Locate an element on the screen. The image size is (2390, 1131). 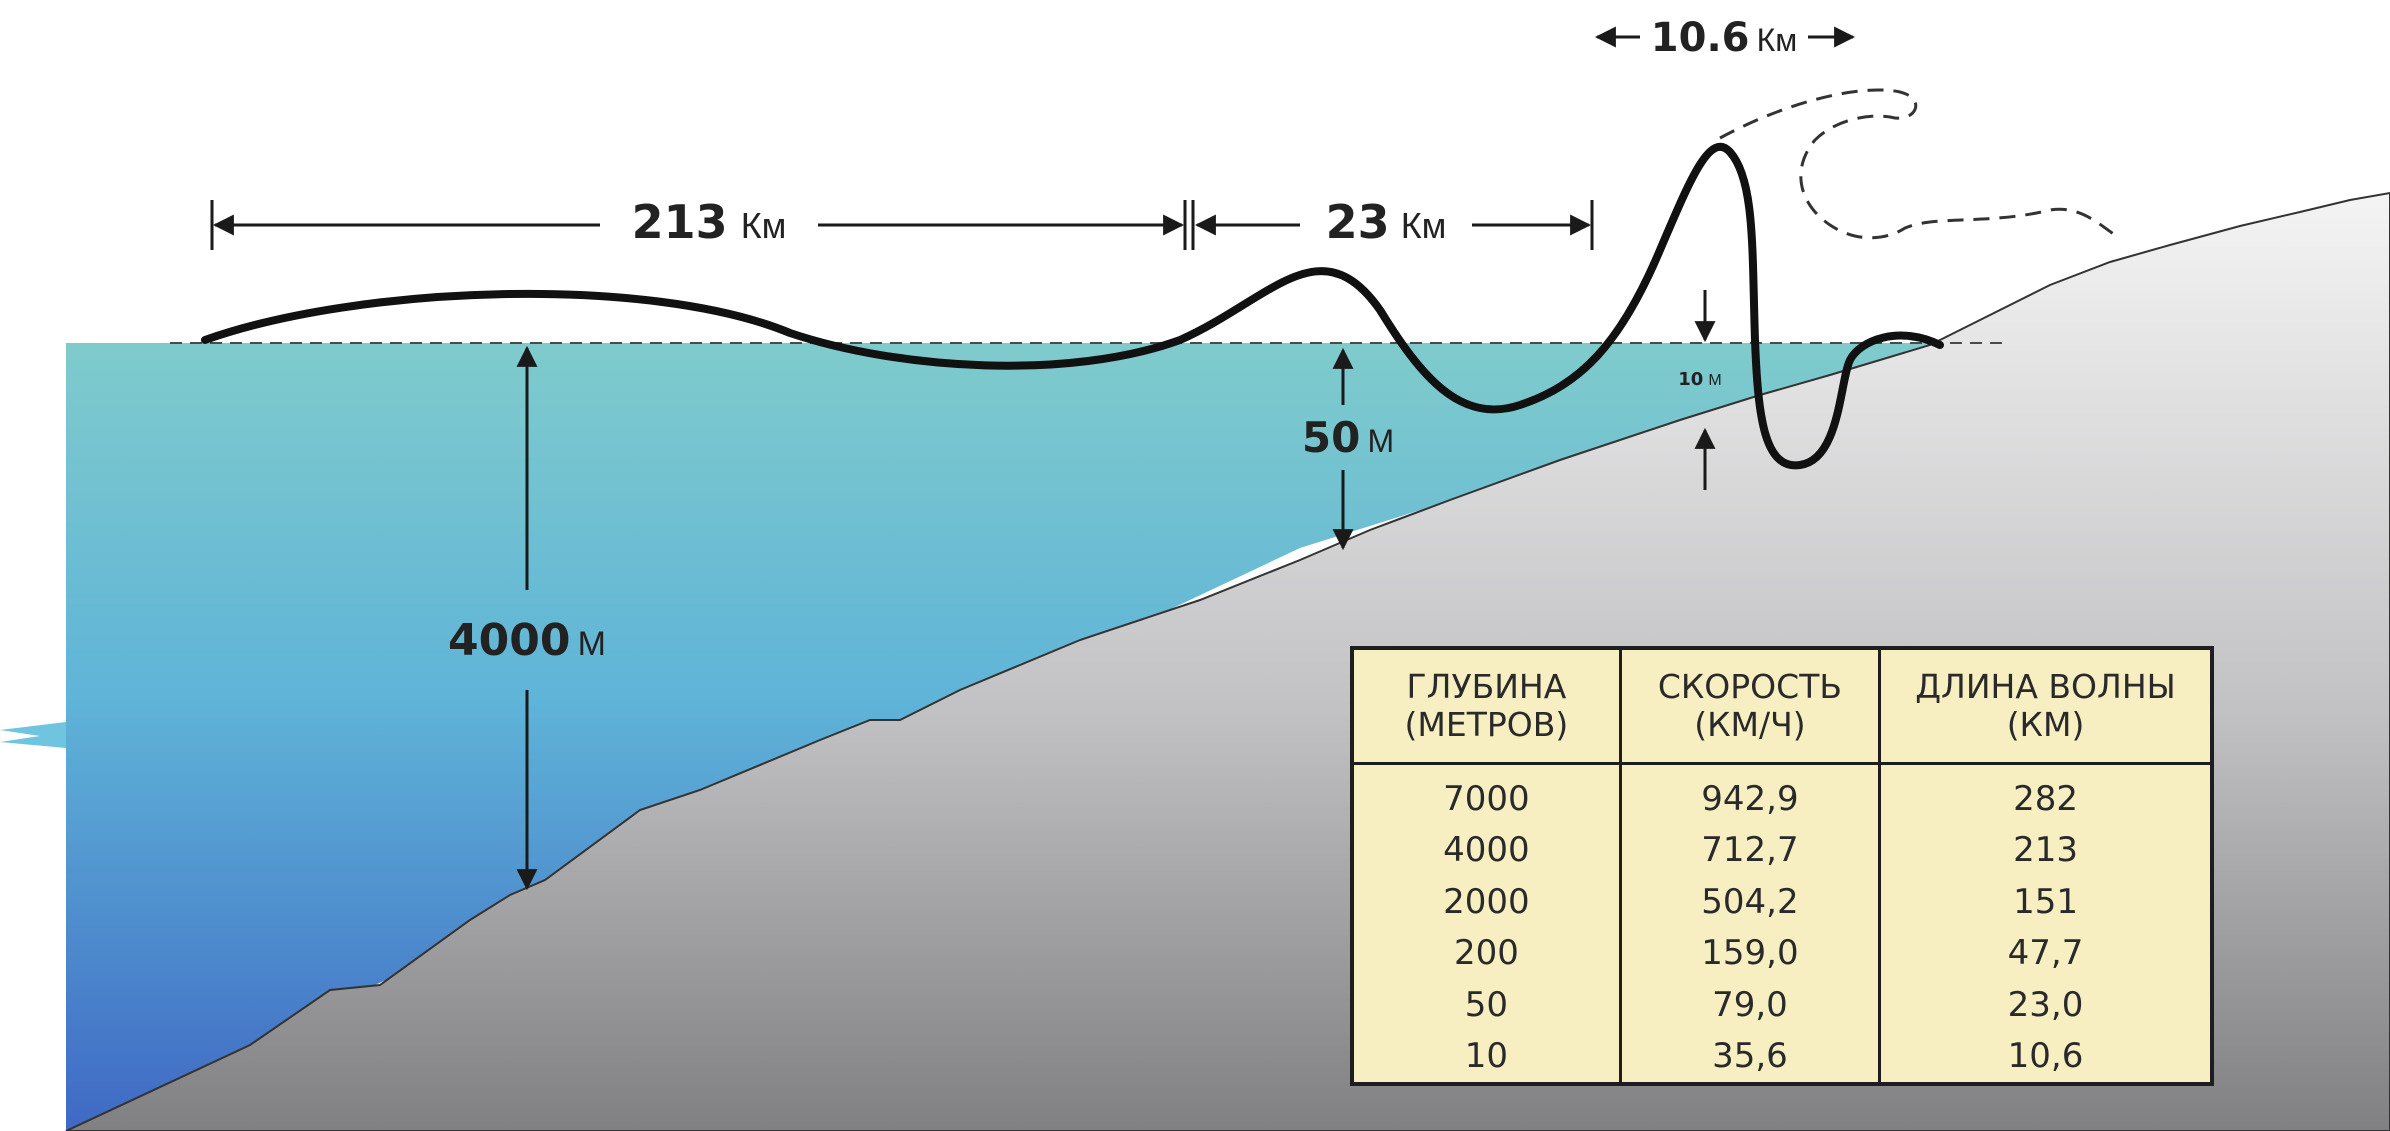
label-10-m: 10 М is located at coordinates (1699, 379).